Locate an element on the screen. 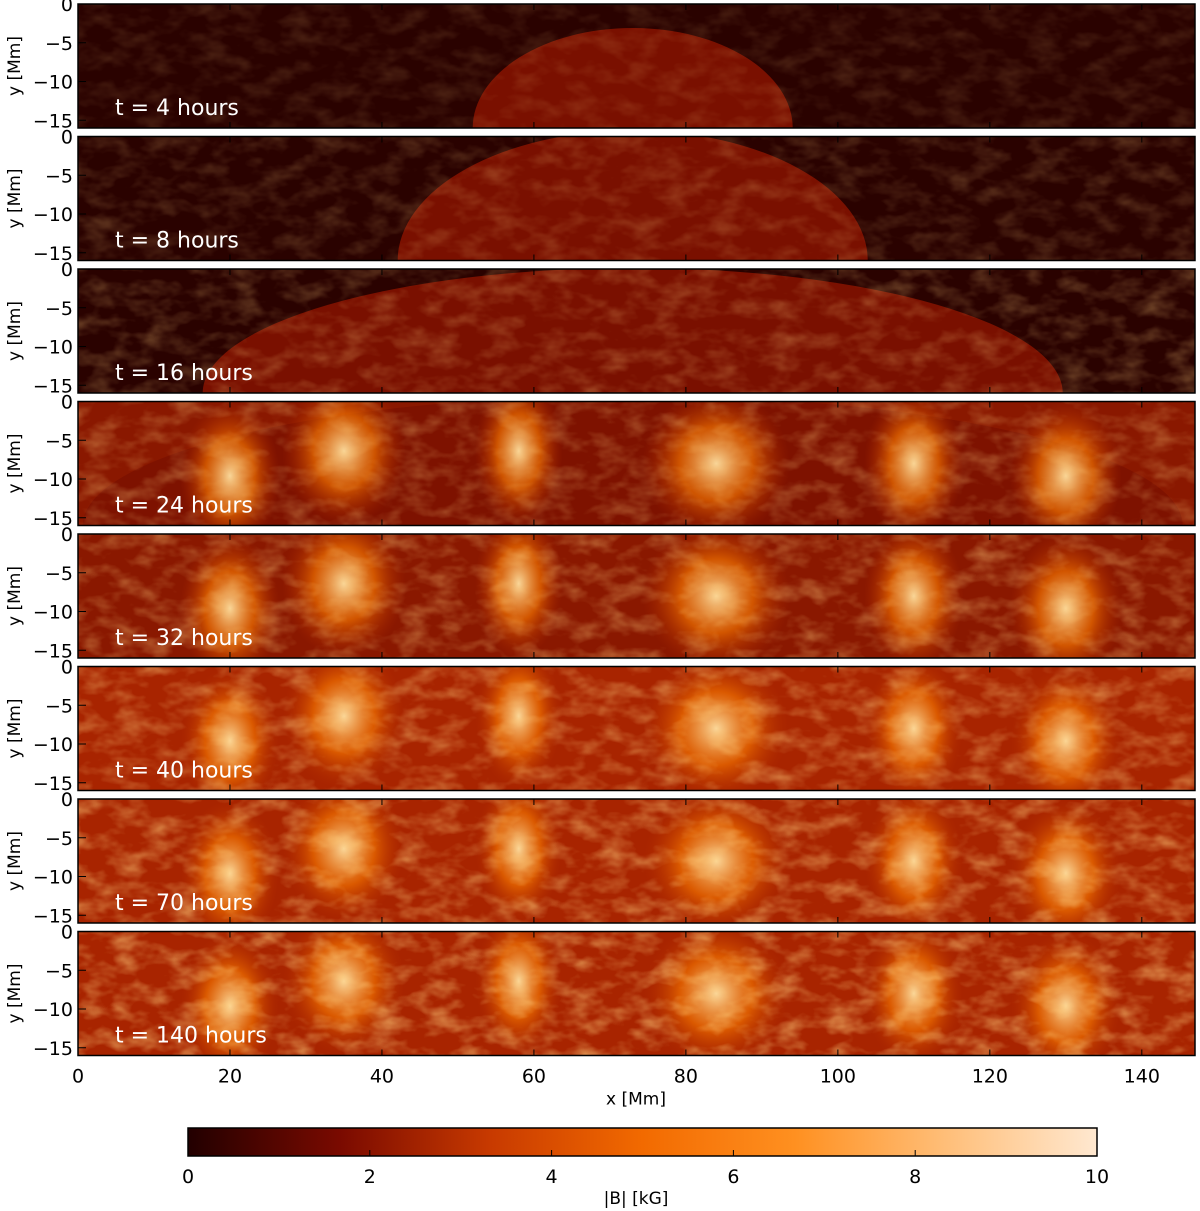  colorbar-tick-label: 6 is located at coordinates (733, 1177).